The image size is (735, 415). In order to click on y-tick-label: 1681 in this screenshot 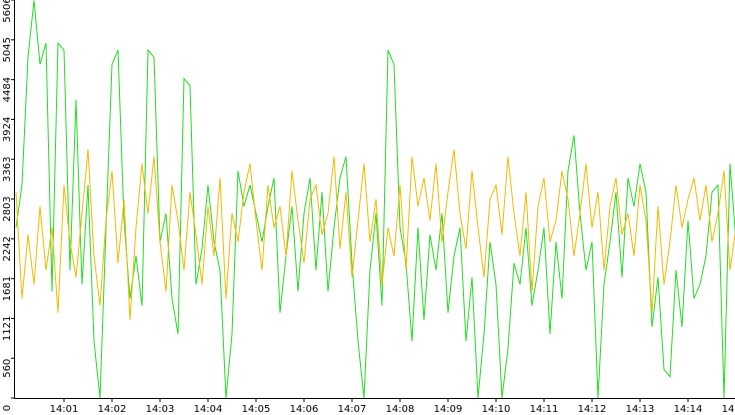, I will do `click(7, 288)`.